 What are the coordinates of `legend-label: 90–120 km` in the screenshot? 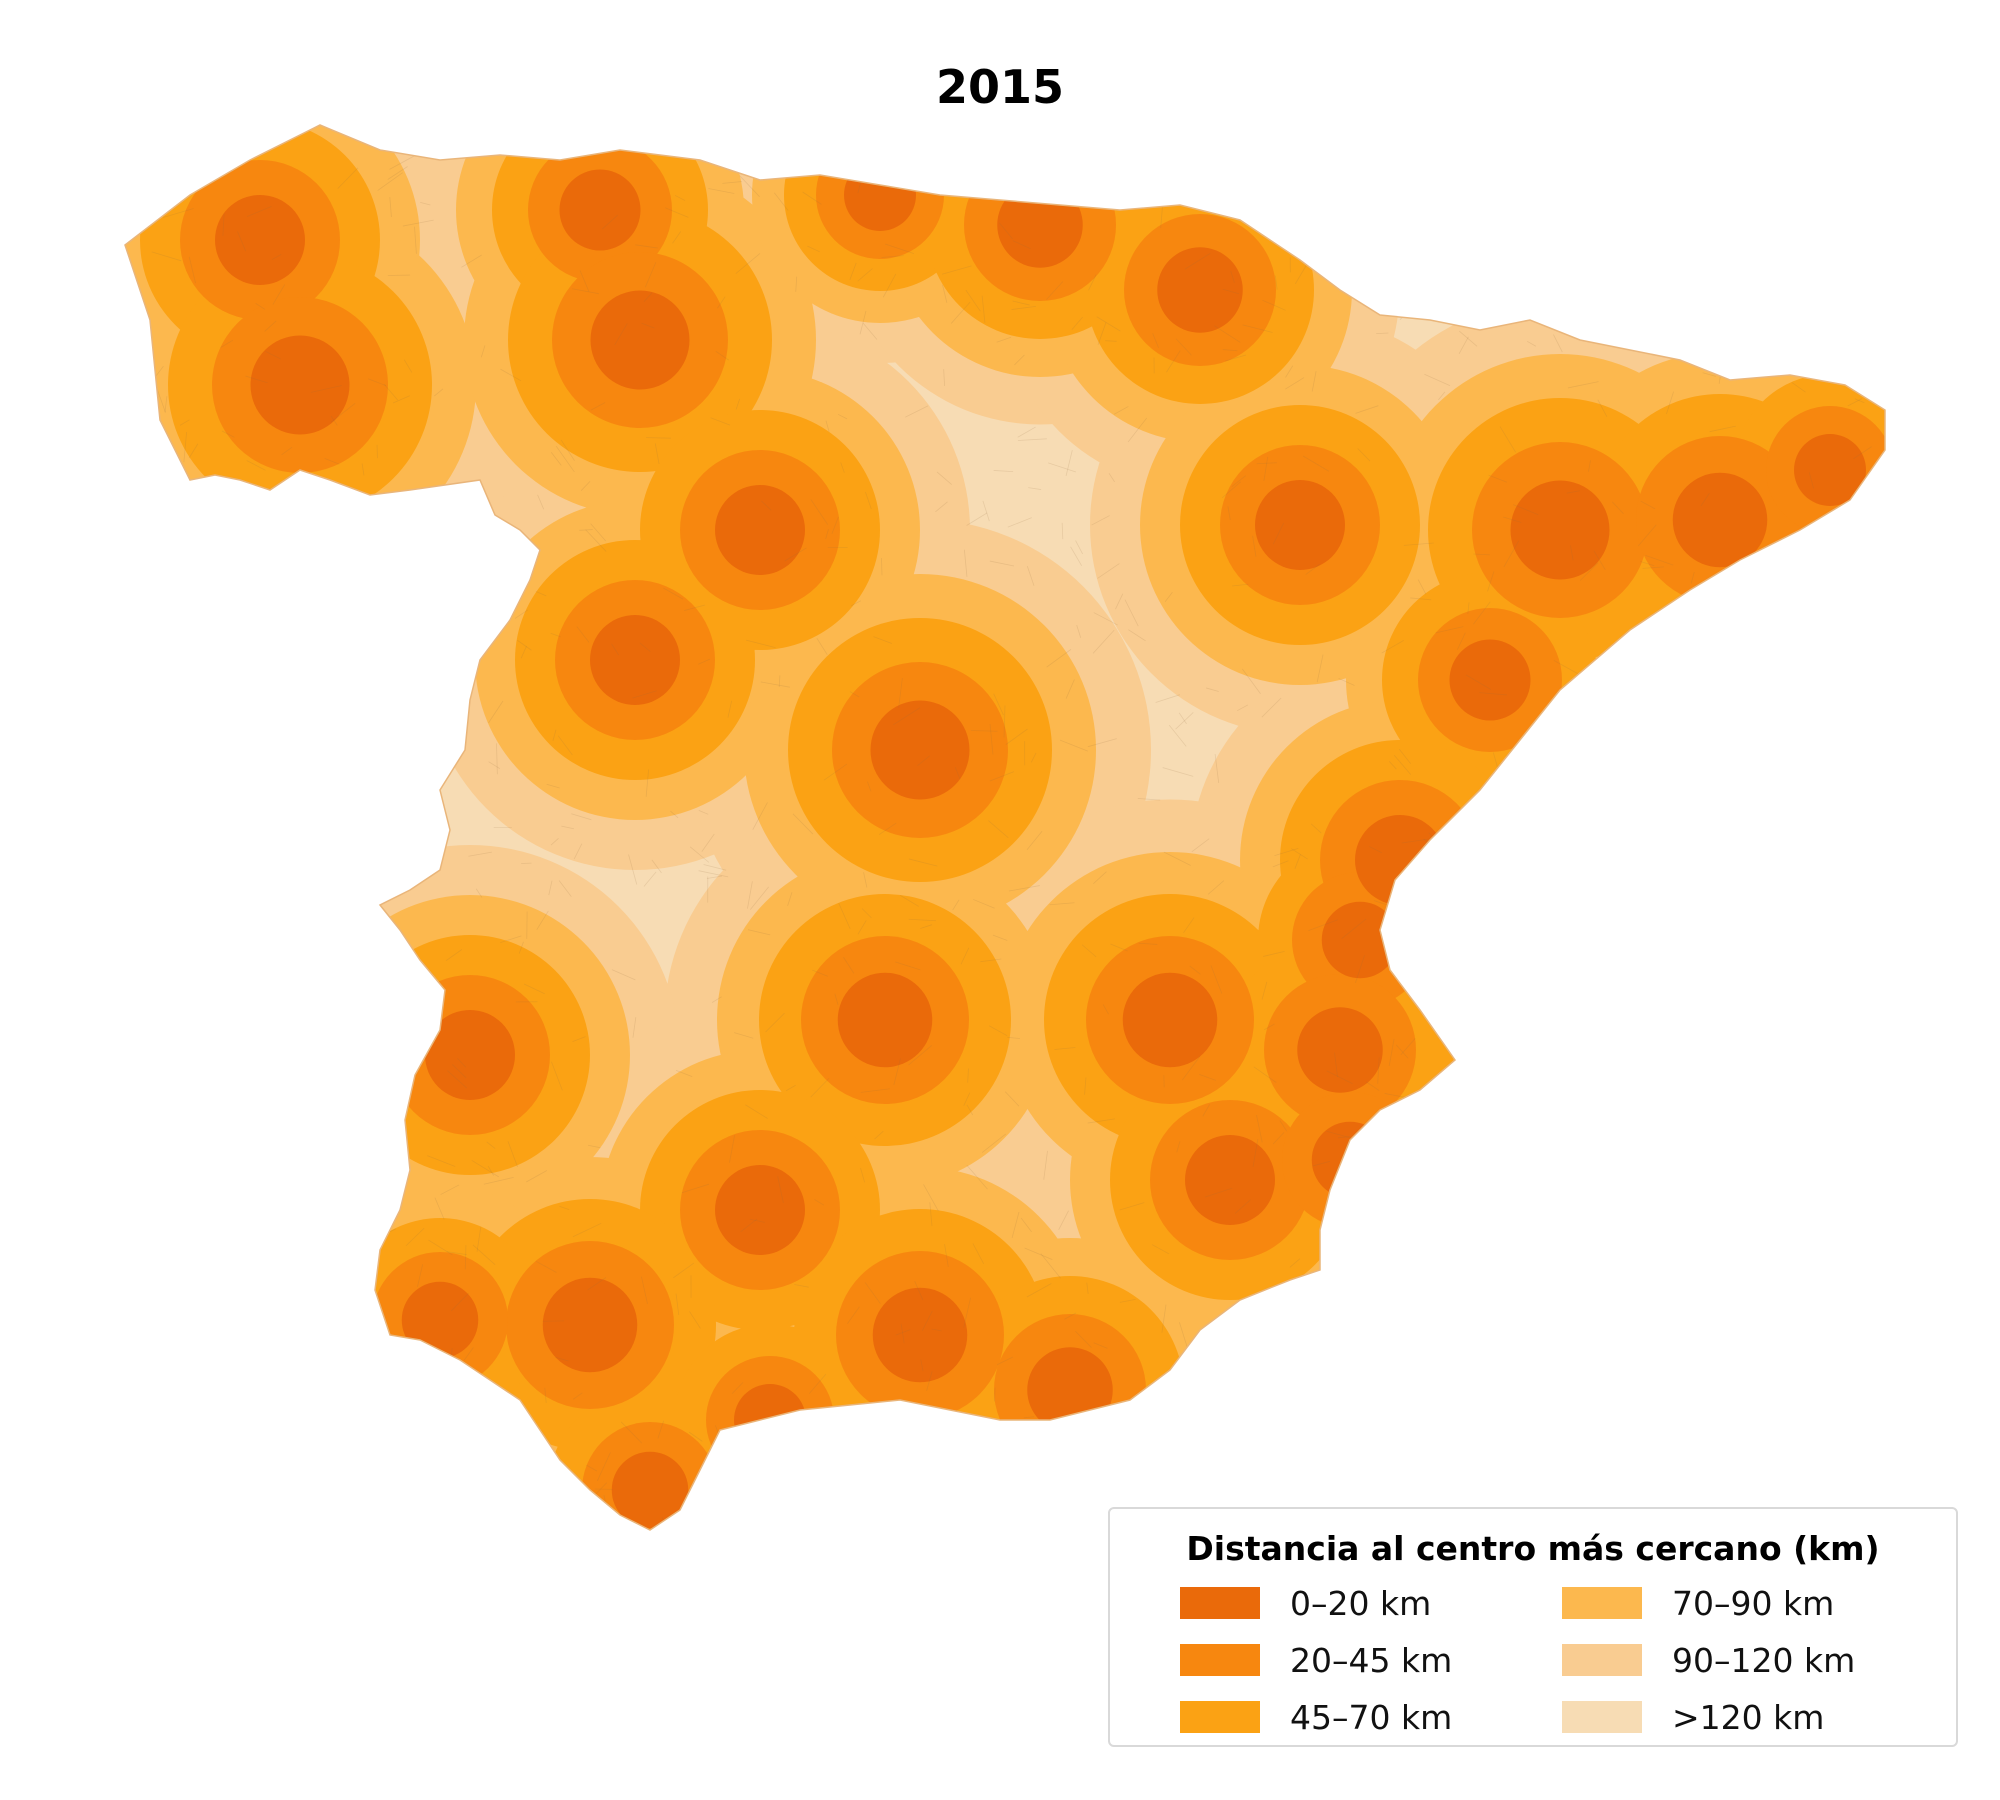 It's located at (1764, 1660).